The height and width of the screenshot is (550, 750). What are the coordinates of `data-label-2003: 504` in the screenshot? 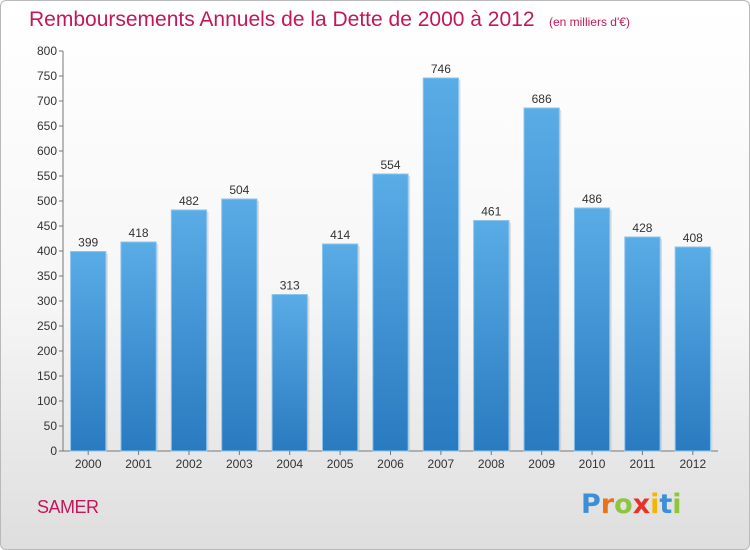 It's located at (239, 190).